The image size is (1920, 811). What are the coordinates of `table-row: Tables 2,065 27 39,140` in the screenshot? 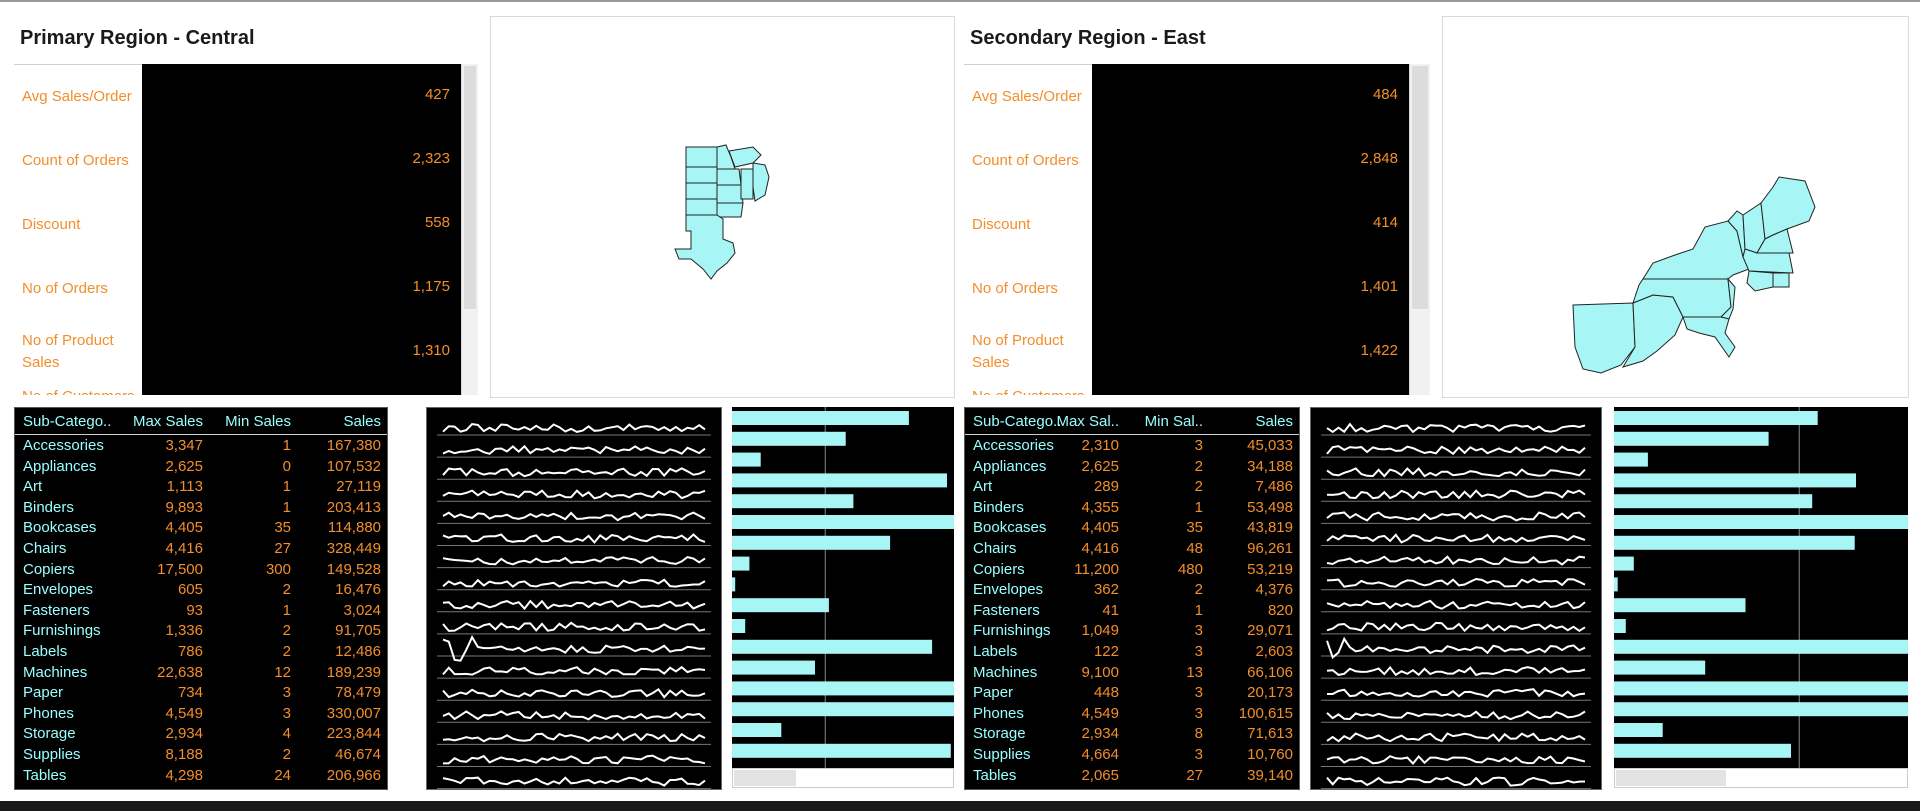 It's located at (1132, 776).